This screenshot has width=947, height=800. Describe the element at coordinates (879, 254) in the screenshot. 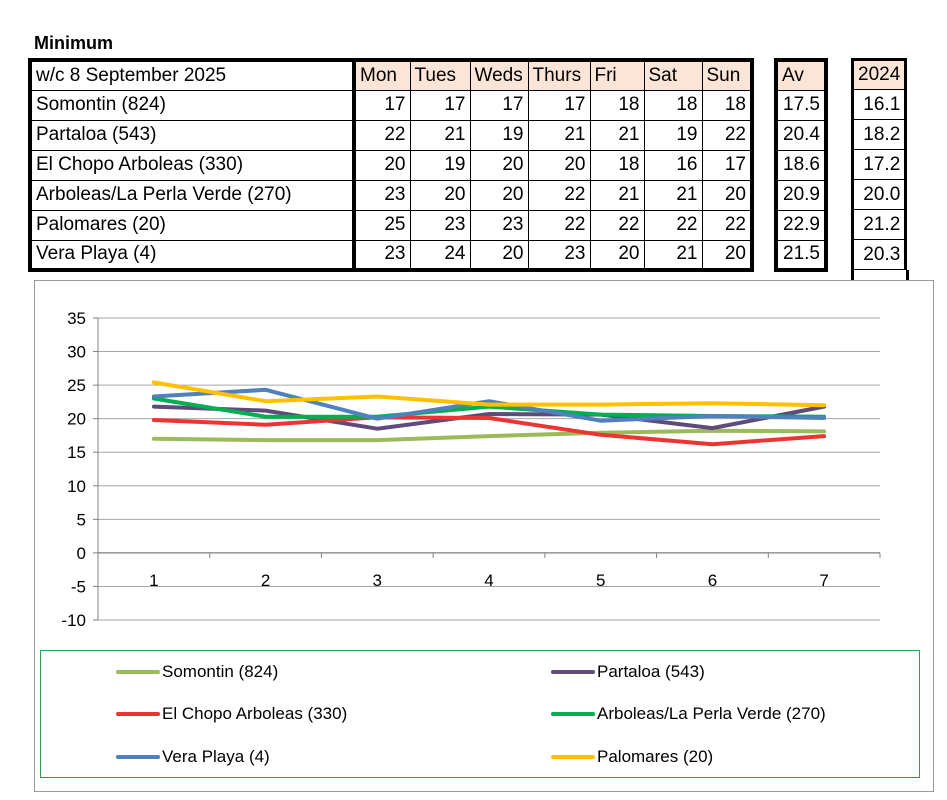

I see `year-cell: 20.3` at that location.